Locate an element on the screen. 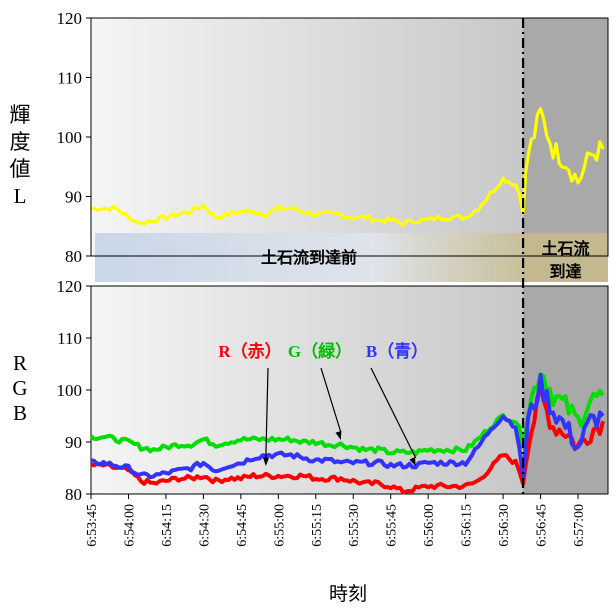 The height and width of the screenshot is (612, 615). phase-band-before is located at coordinates (309, 257).